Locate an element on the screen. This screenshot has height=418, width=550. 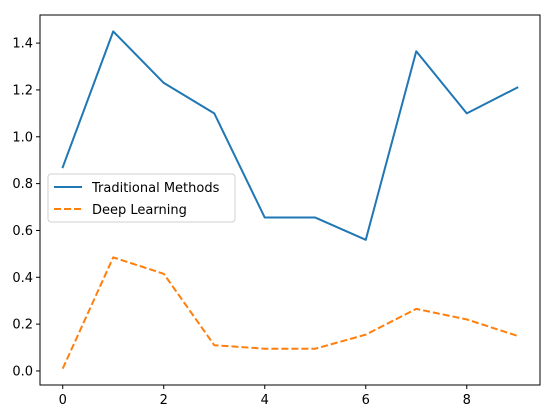
y-tick-label: 0.8 is located at coordinates (22, 184).